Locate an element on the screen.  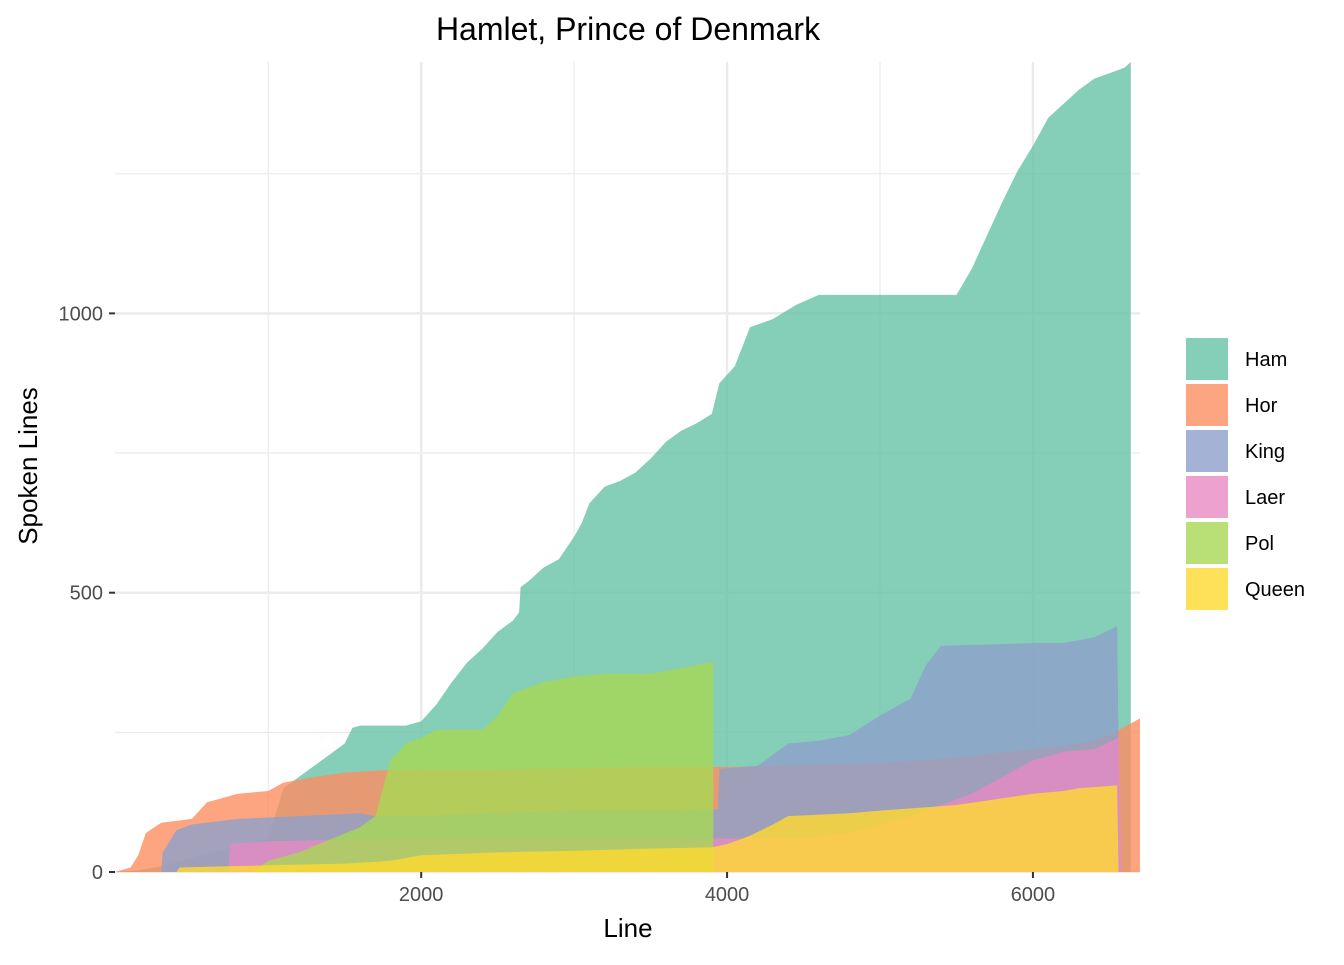
y-tick-label: 1000 is located at coordinates (81, 314).